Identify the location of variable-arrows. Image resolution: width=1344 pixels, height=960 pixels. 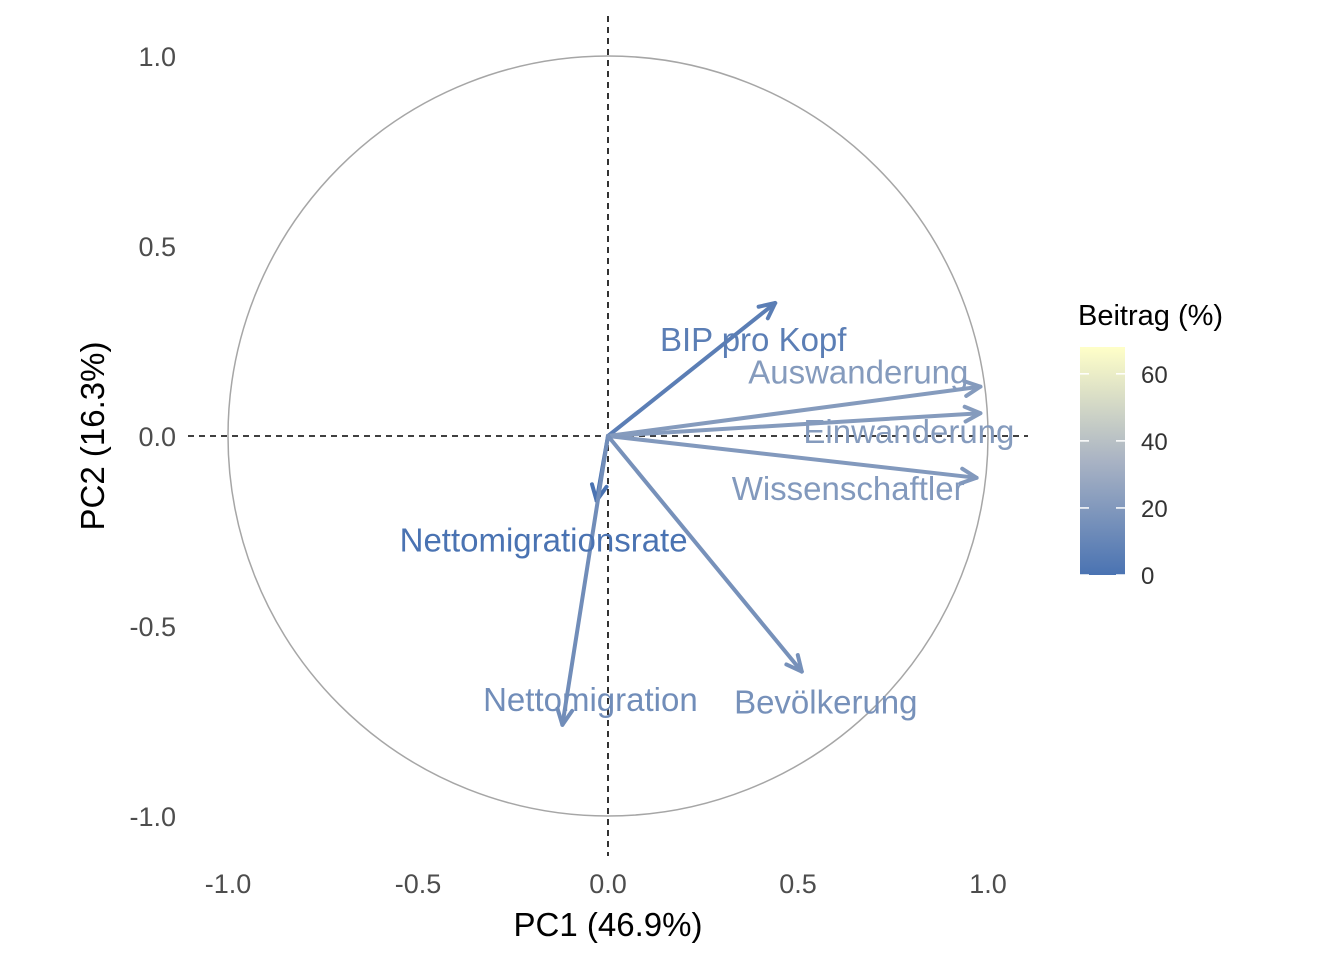
(769, 514).